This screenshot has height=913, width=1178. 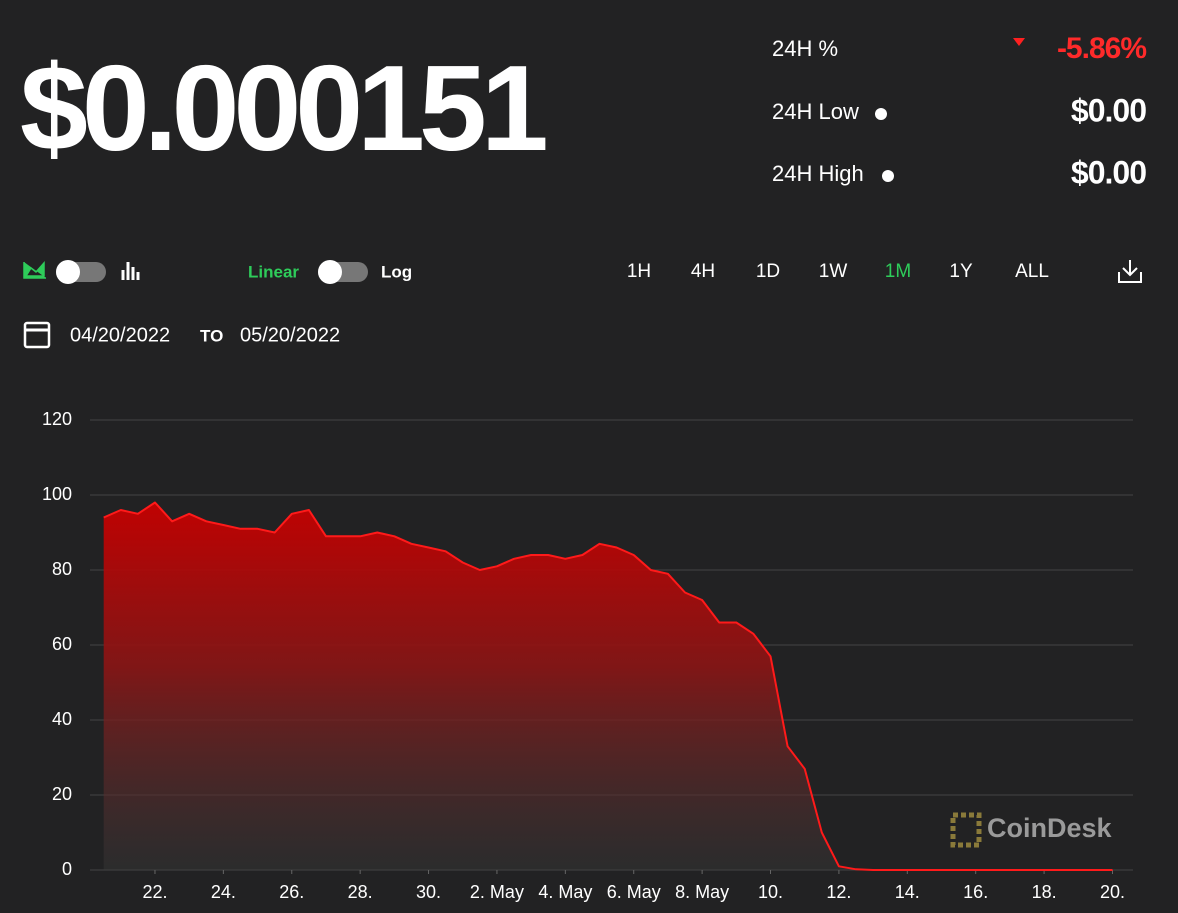 What do you see at coordinates (768, 271) in the screenshot?
I see `range-button: 1D` at bounding box center [768, 271].